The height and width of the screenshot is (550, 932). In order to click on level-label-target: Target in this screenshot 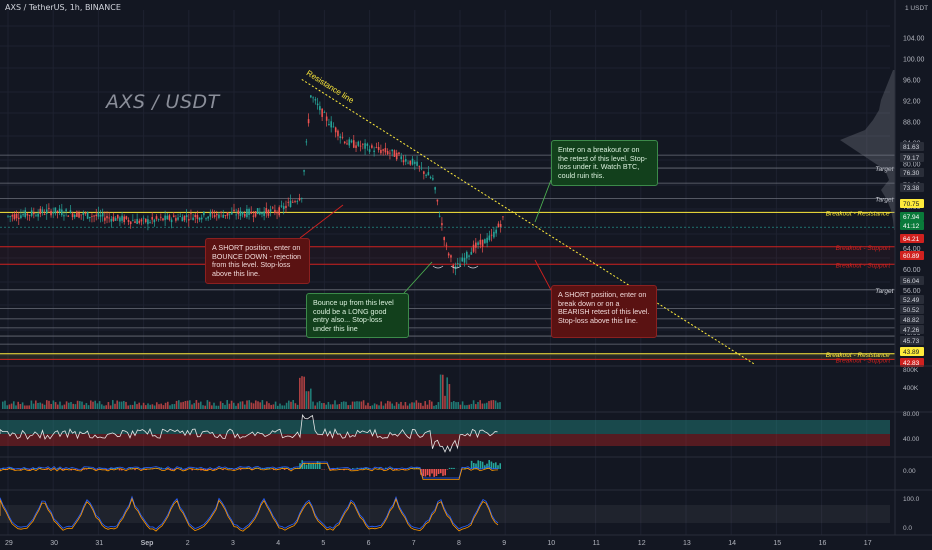, I will do `click(884, 169)`.